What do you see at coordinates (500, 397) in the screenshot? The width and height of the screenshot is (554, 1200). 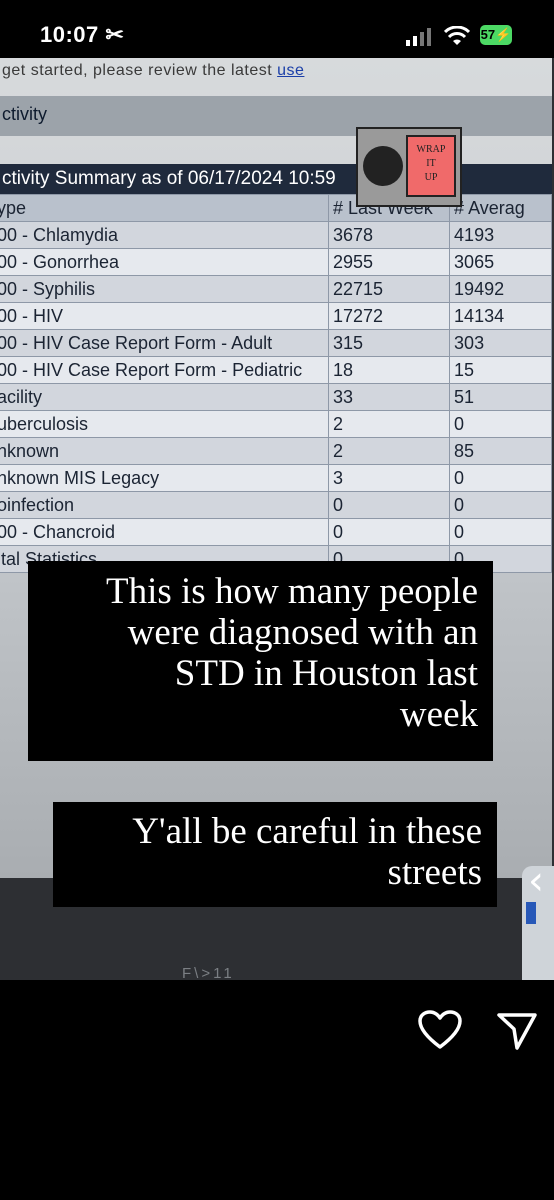 I see `cell-average: 51` at bounding box center [500, 397].